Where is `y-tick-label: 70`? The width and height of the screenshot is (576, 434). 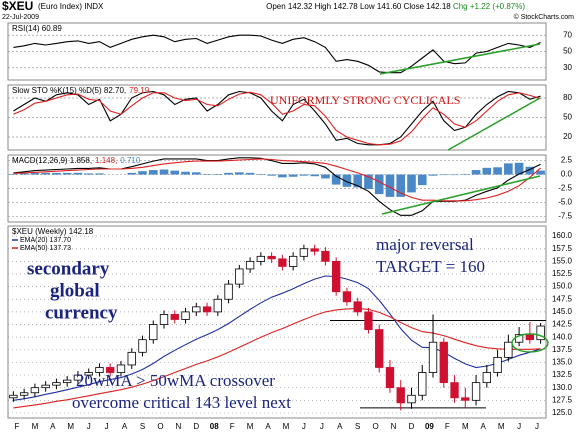 y-tick-label: 70 is located at coordinates (567, 34).